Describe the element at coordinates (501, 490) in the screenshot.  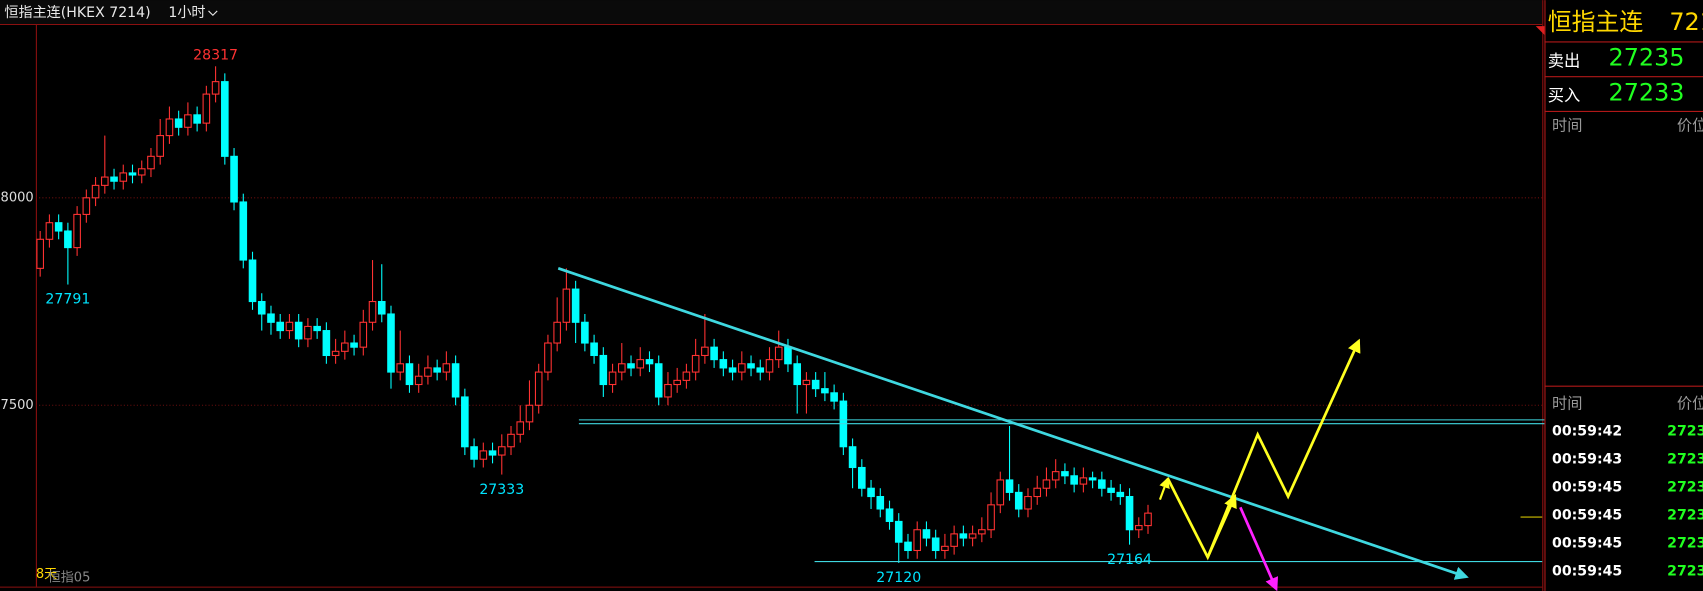
I see `low-label: 27333` at that location.